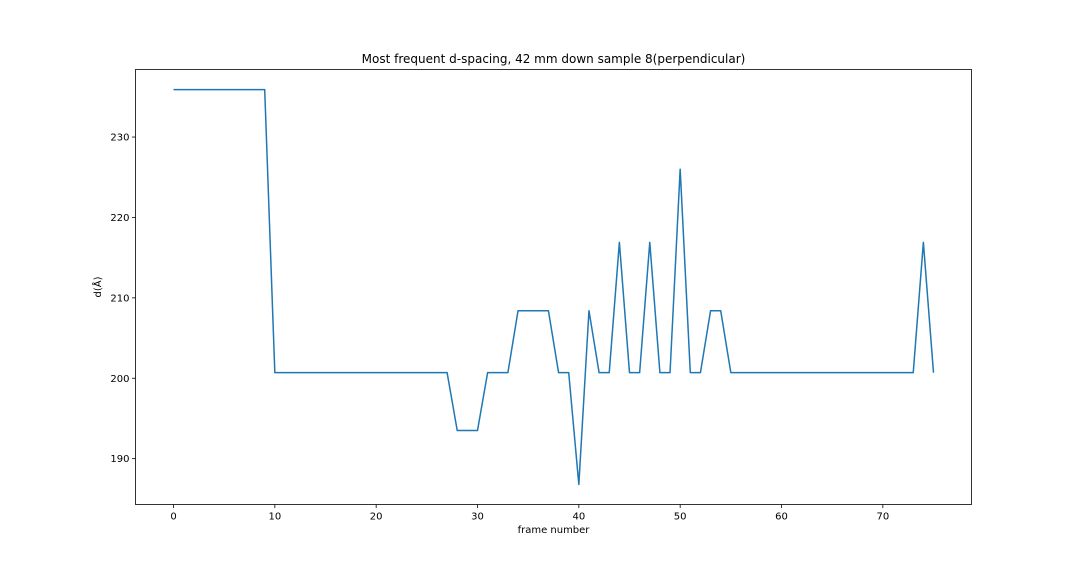  Describe the element at coordinates (119, 379) in the screenshot. I see `y-tick-label: 200` at that location.